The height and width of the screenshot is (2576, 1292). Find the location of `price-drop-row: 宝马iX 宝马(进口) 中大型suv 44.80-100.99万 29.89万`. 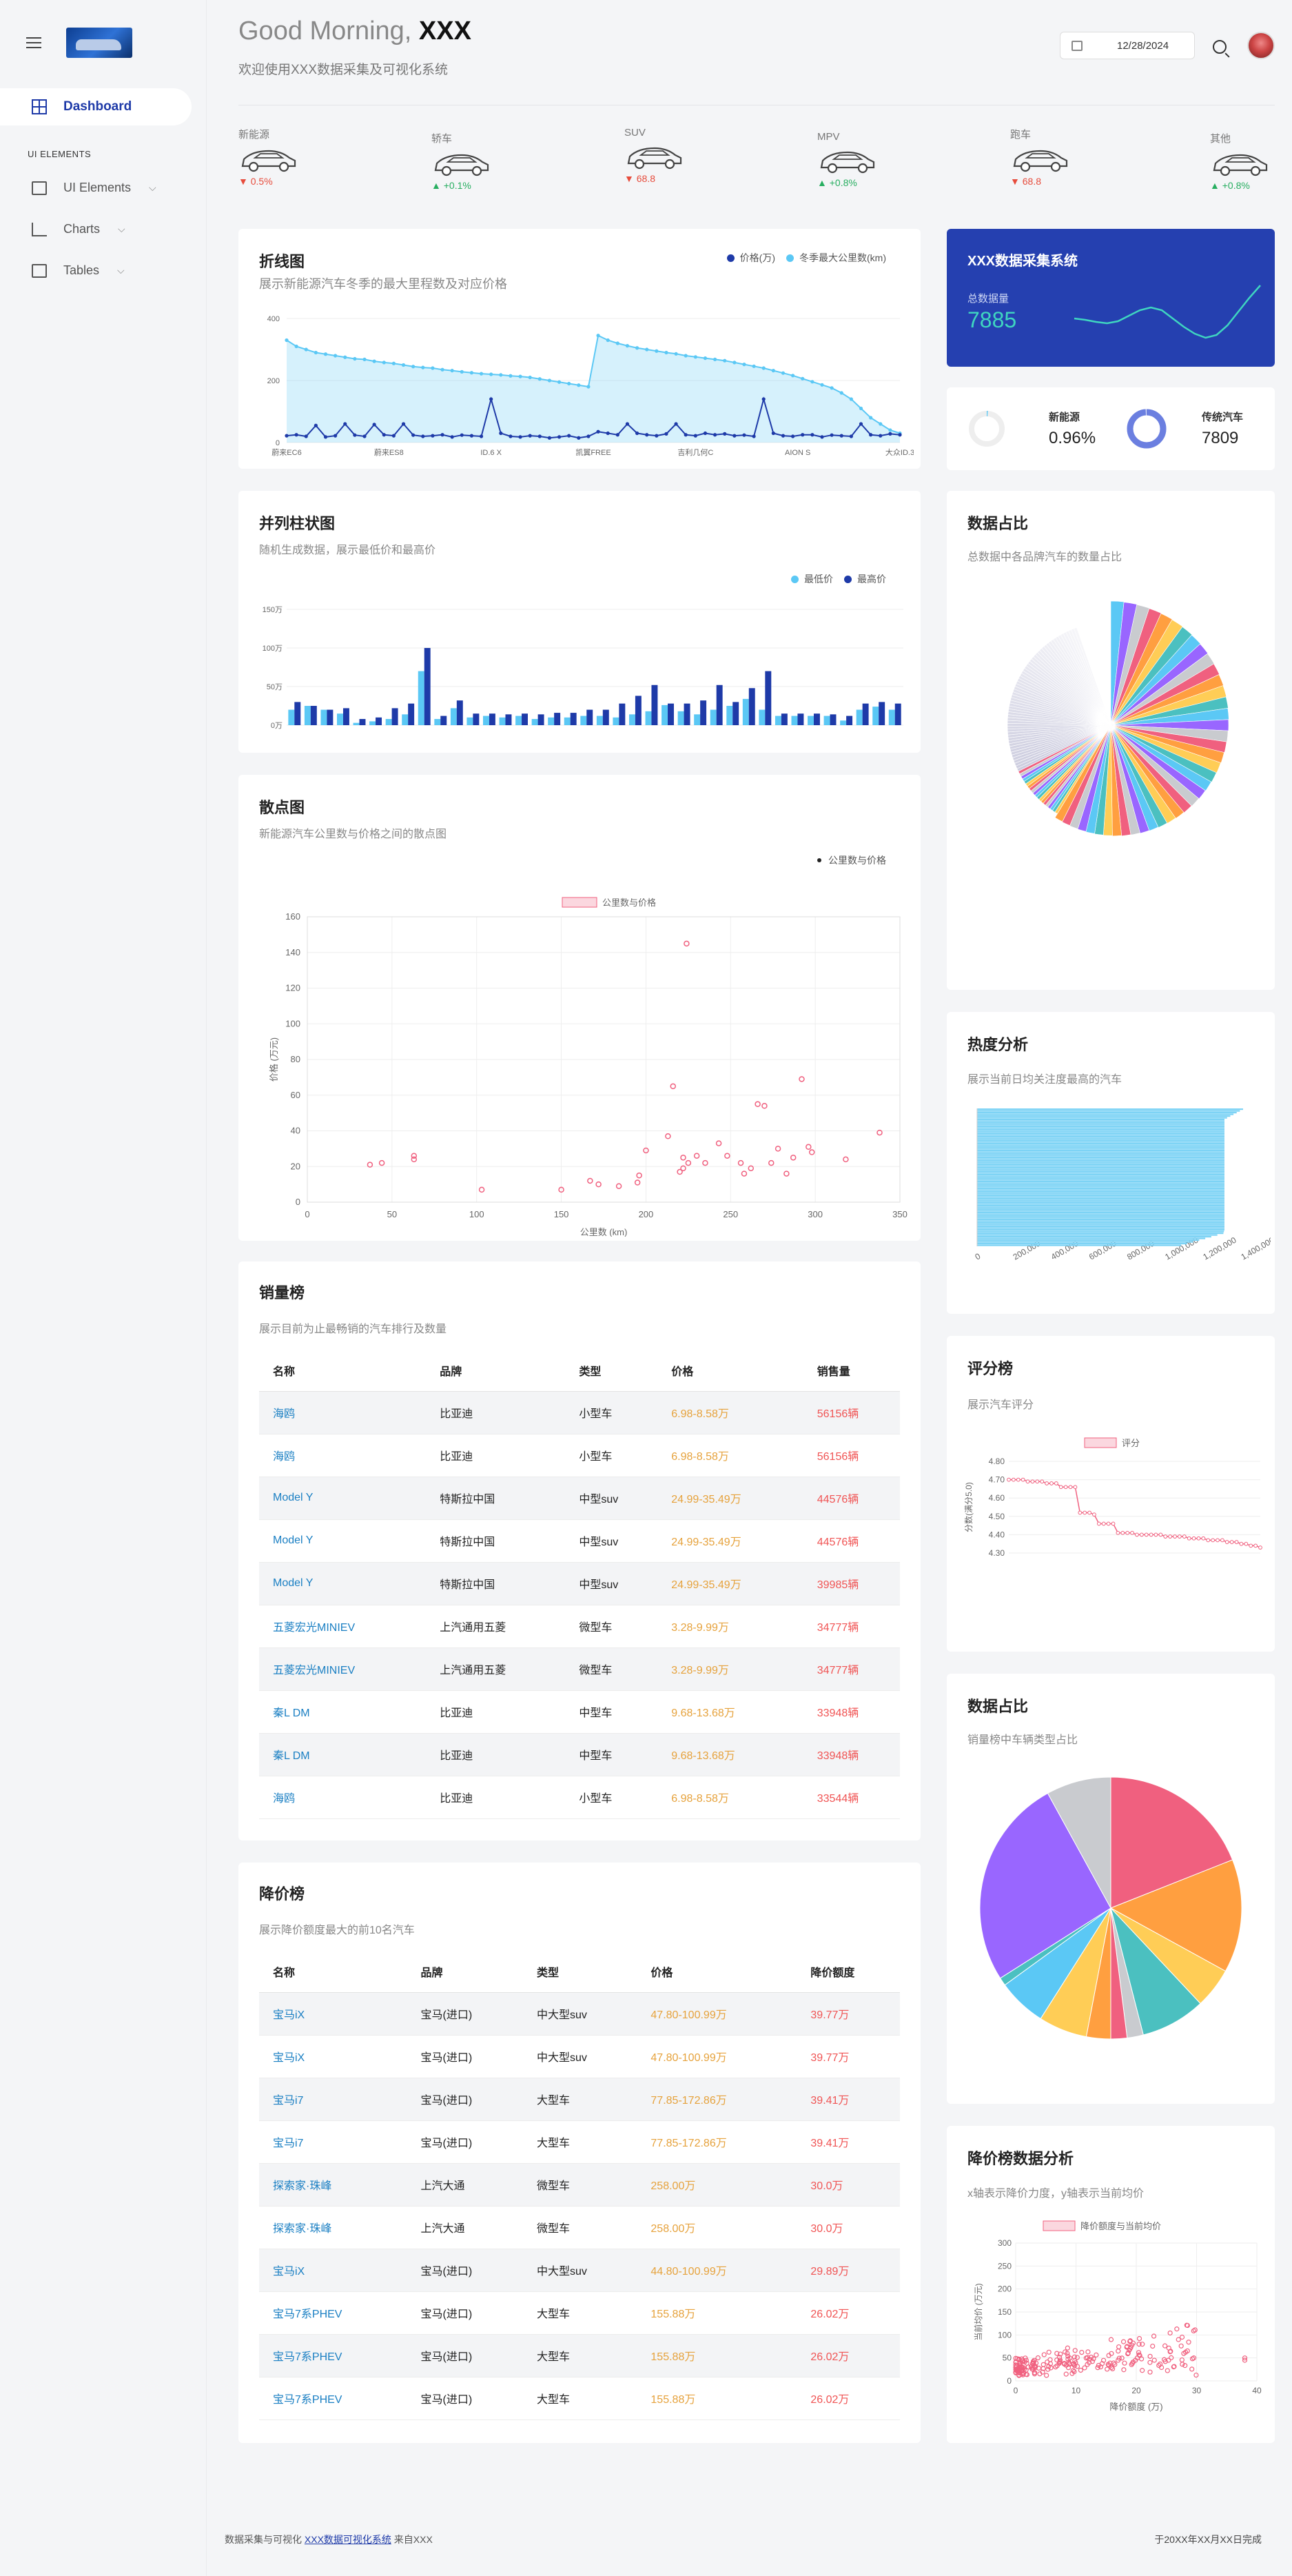

price-drop-row: 宝马iX 宝马(进口) 中大型suv 44.80-100.99万 29.89万 is located at coordinates (579, 2270).